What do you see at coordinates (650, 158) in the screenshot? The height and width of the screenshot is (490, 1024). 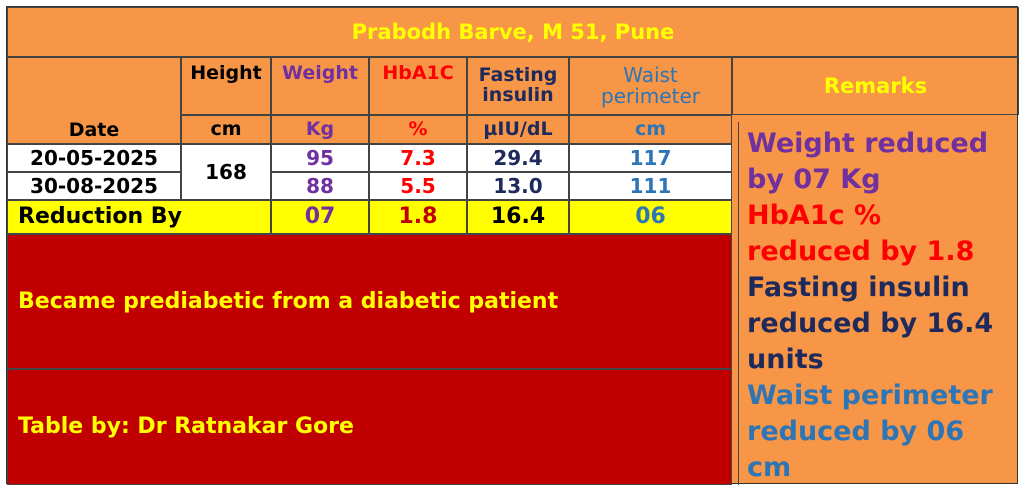 I see `row1-waist: 117` at bounding box center [650, 158].